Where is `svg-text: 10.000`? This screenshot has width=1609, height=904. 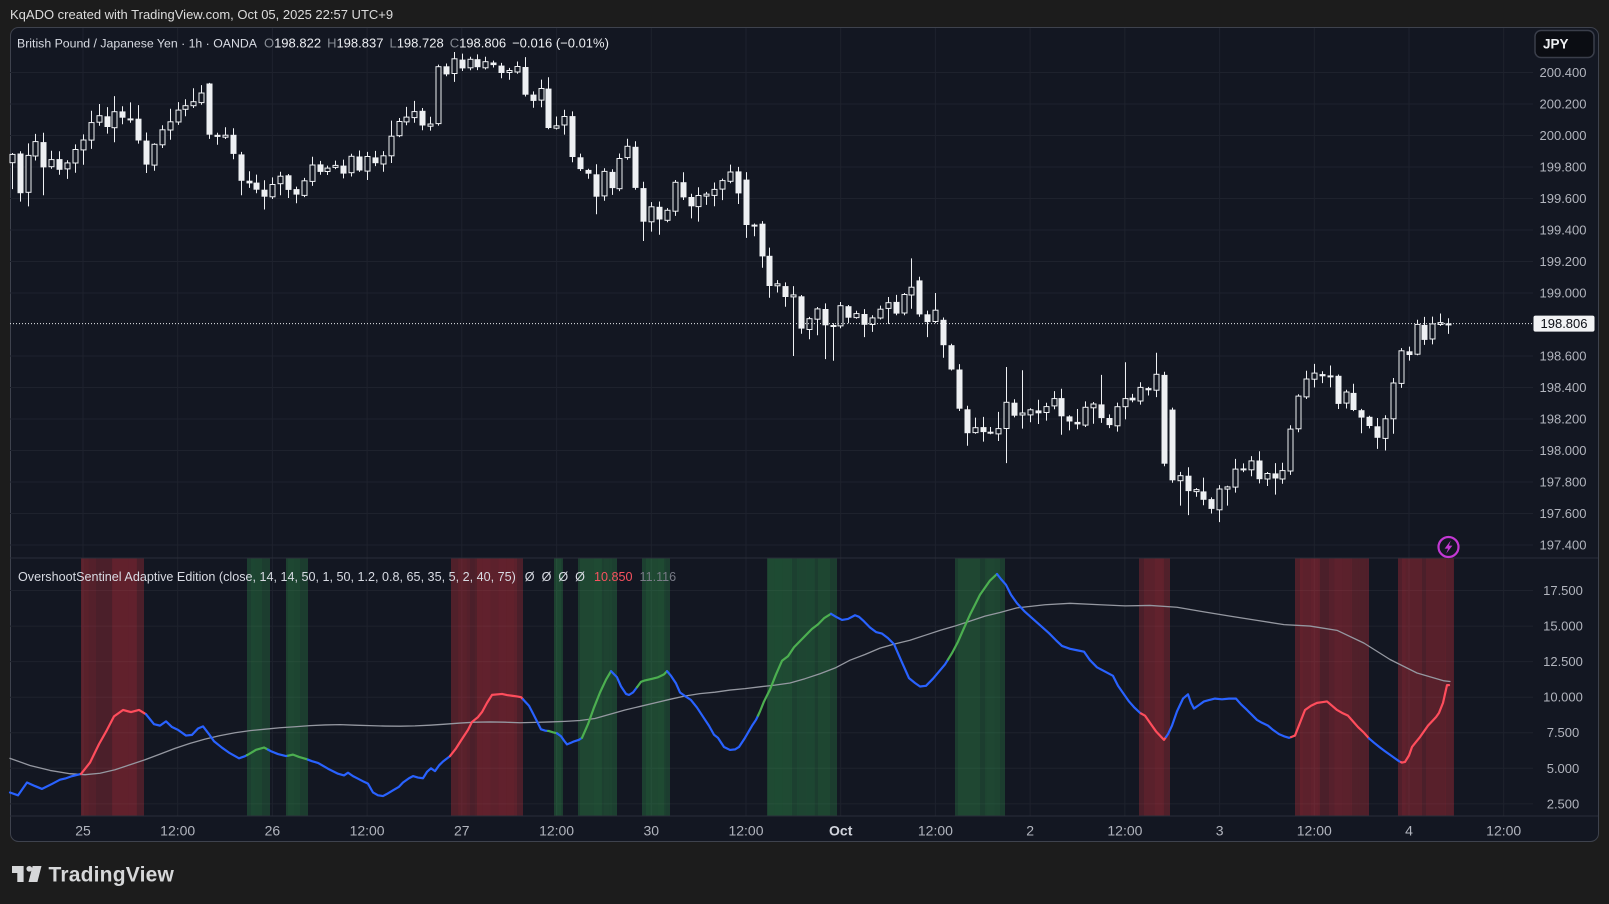
svg-text: 10.000 is located at coordinates (1563, 697).